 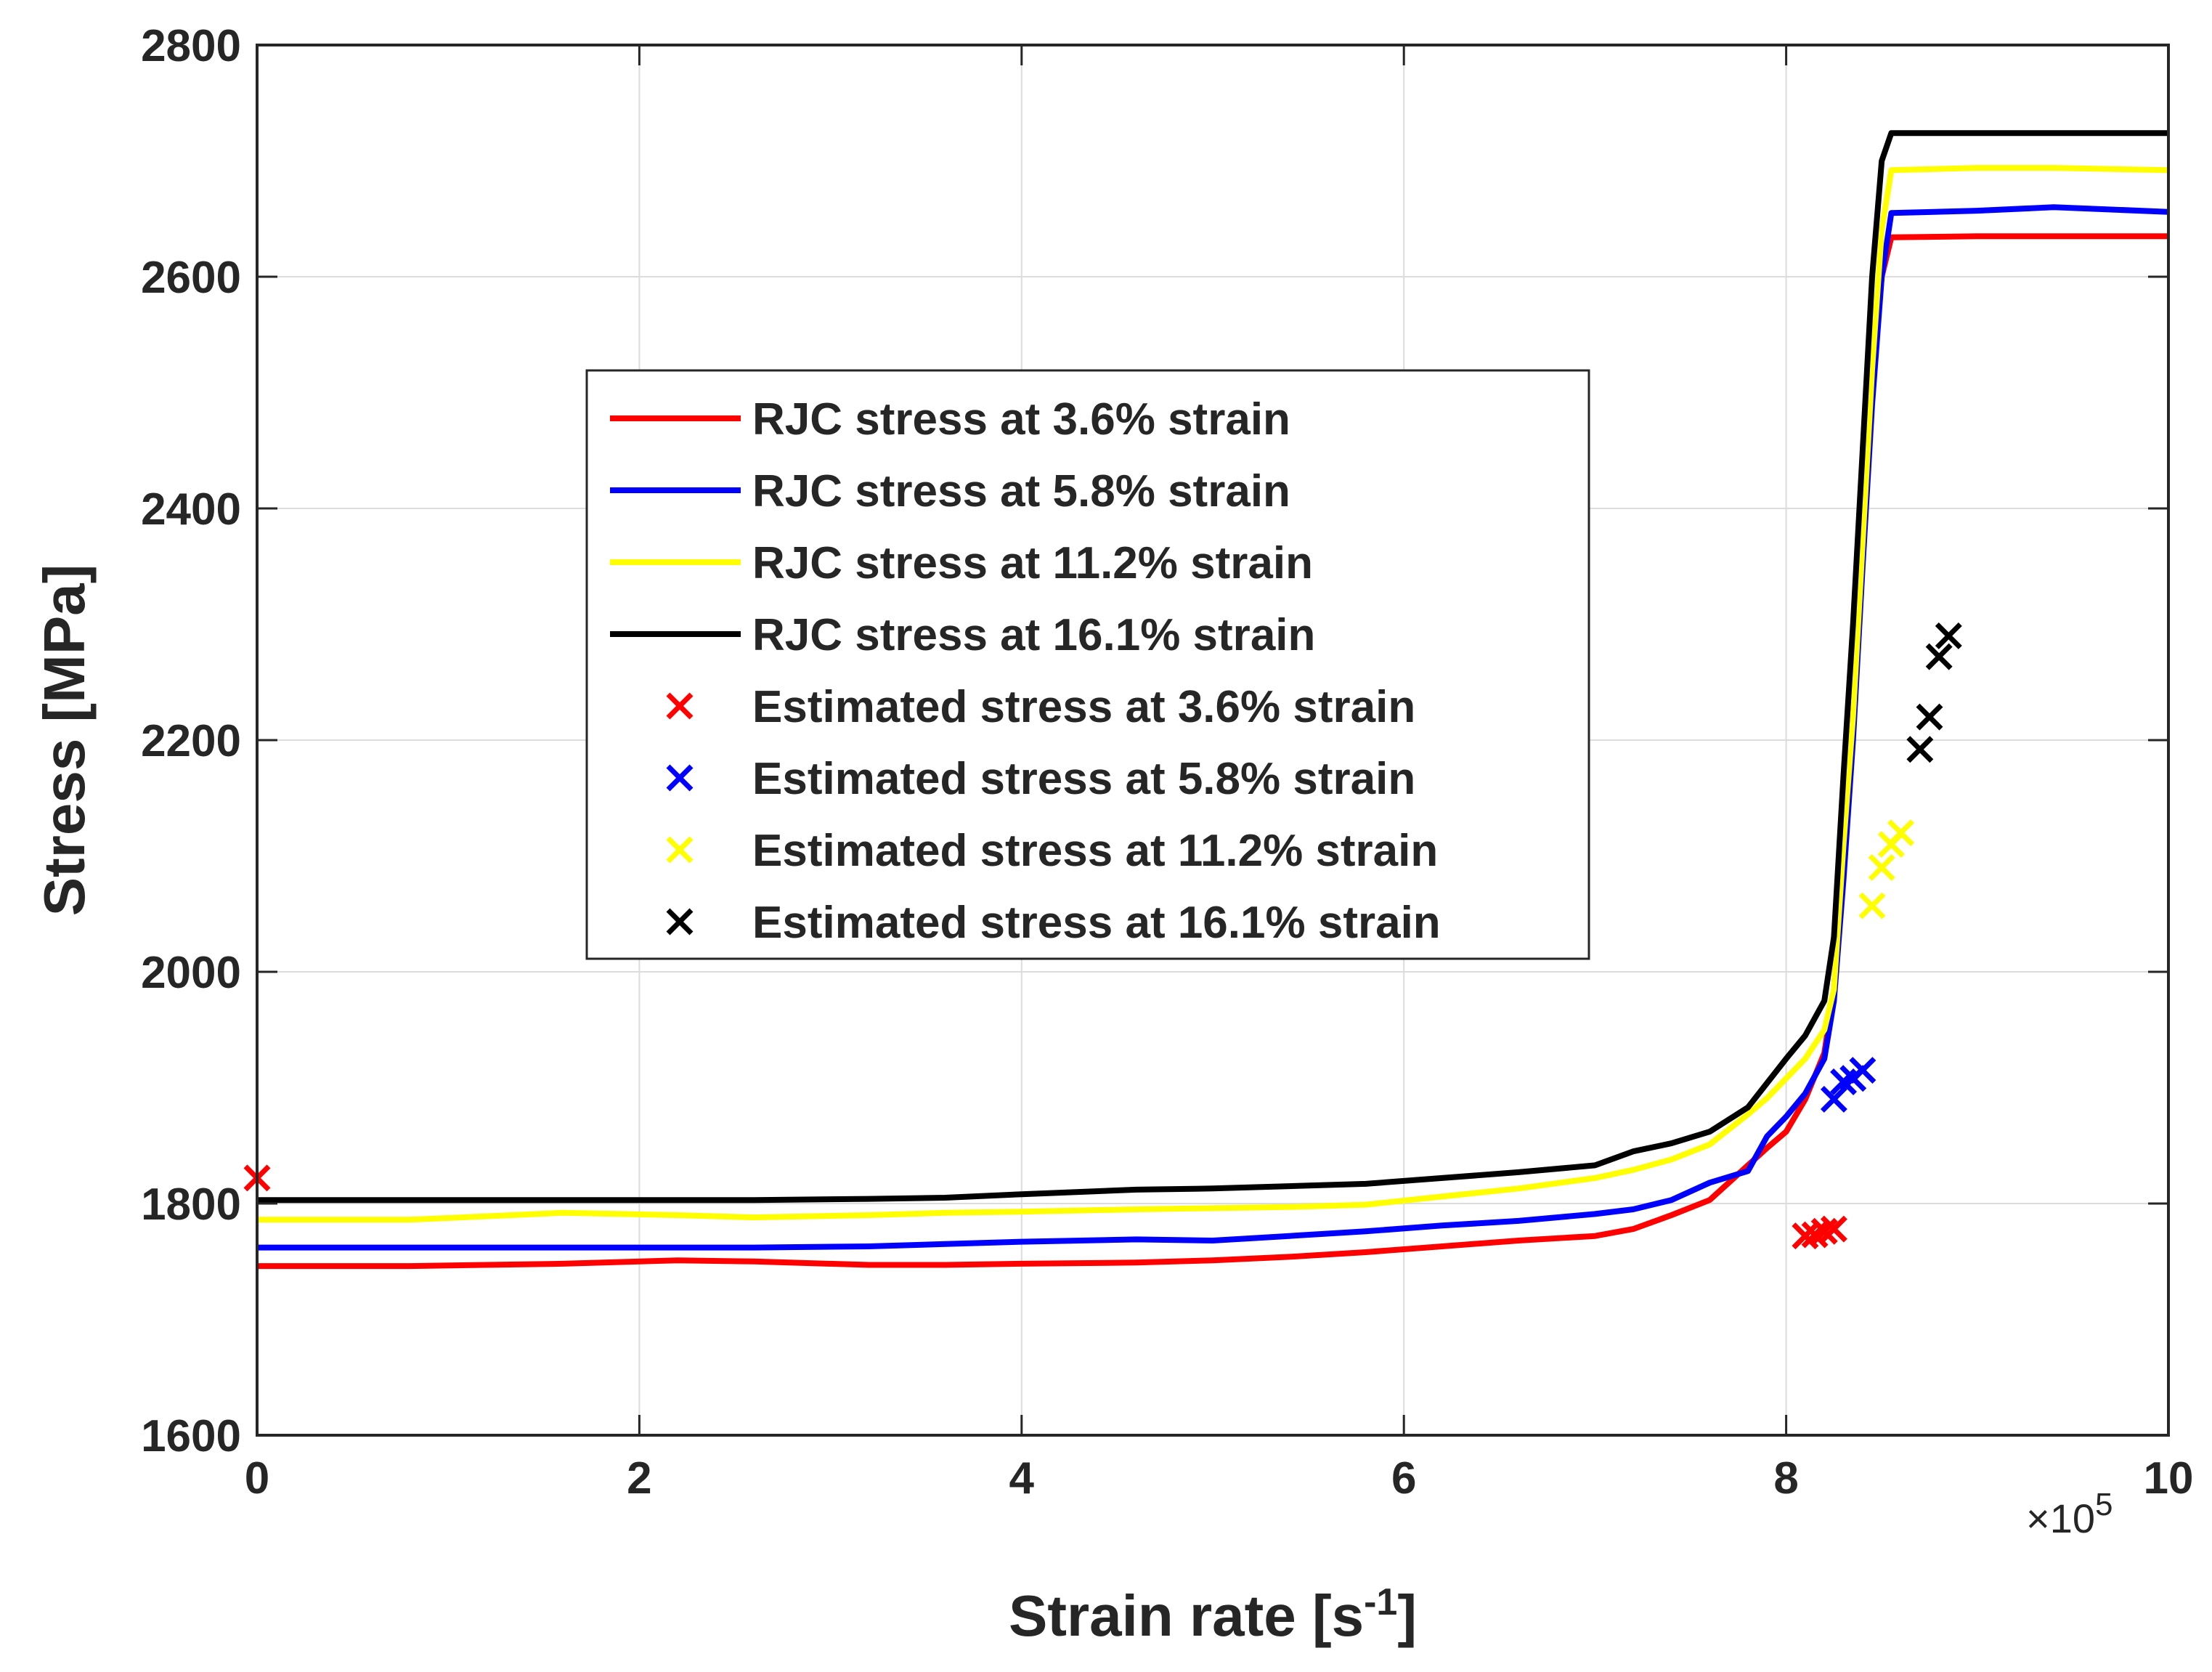 I want to click on legend-entry: Estimated stress at 16.1% strain, so click(x=1053, y=923).